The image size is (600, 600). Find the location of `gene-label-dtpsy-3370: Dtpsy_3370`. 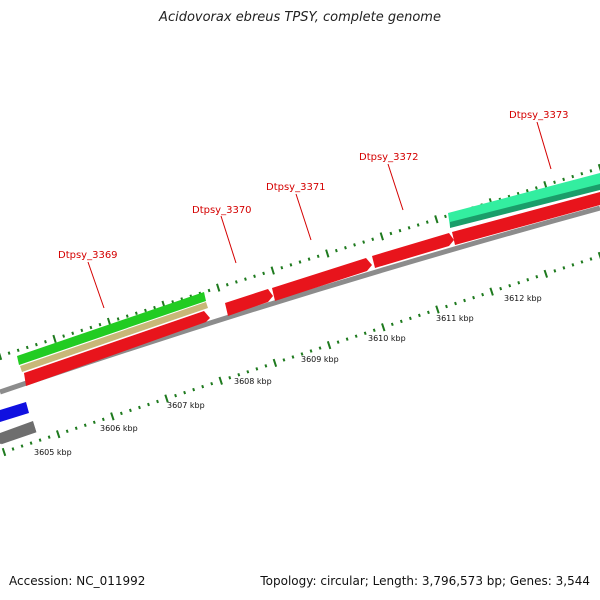

gene-label-dtpsy-3370: Dtpsy_3370 is located at coordinates (222, 210).